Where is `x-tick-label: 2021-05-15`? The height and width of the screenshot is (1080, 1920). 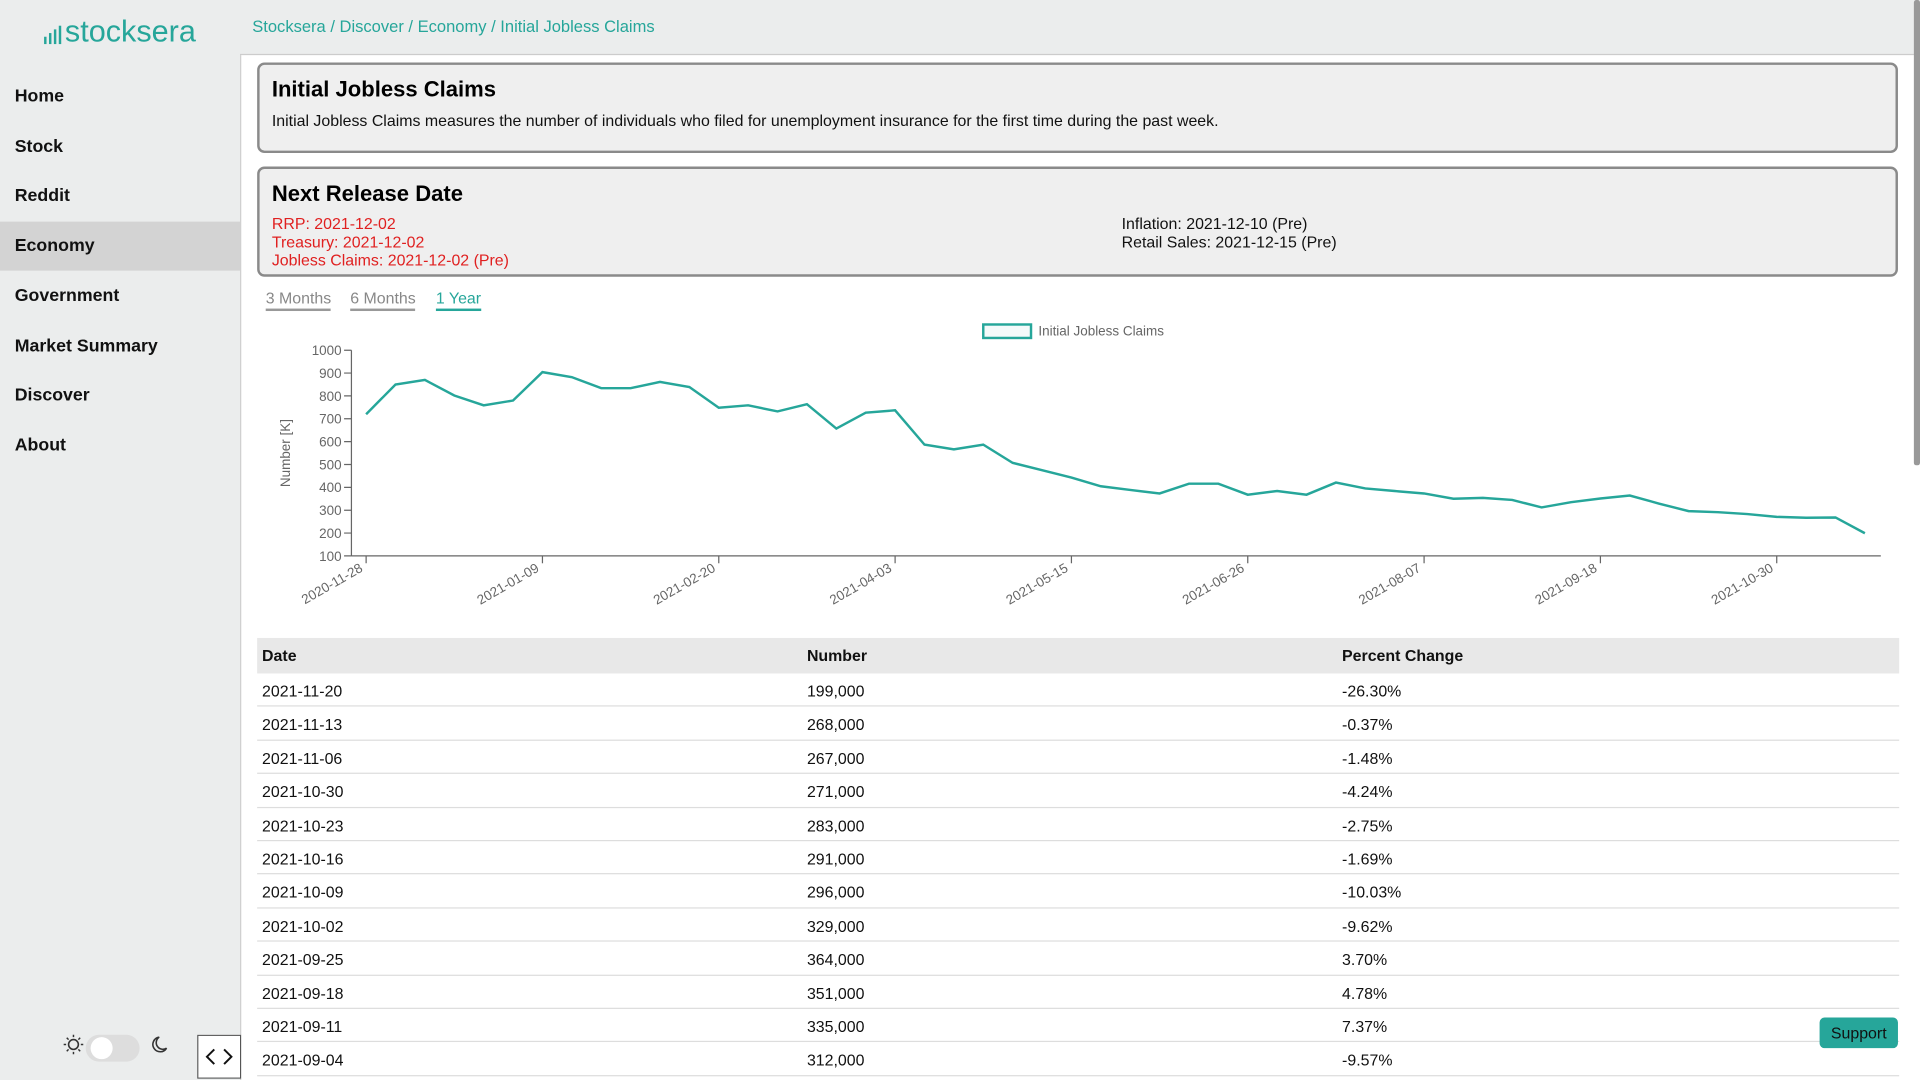 x-tick-label: 2021-05-15 is located at coordinates (1036, 583).